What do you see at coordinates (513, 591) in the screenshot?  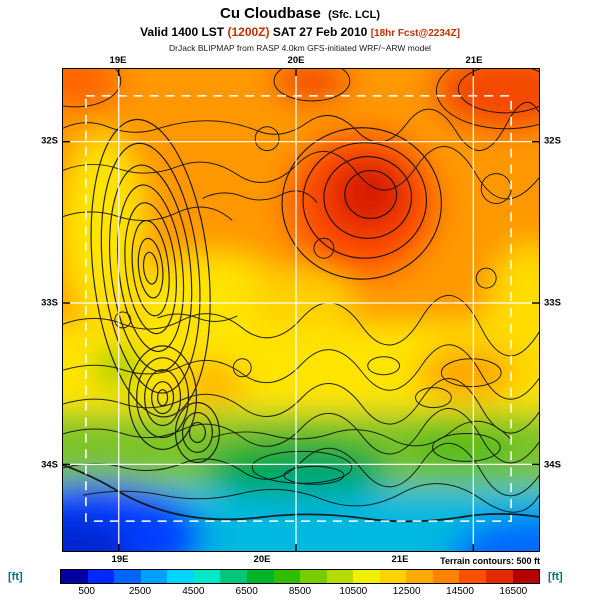 I see `colorbar-tick-label: 16500` at bounding box center [513, 591].